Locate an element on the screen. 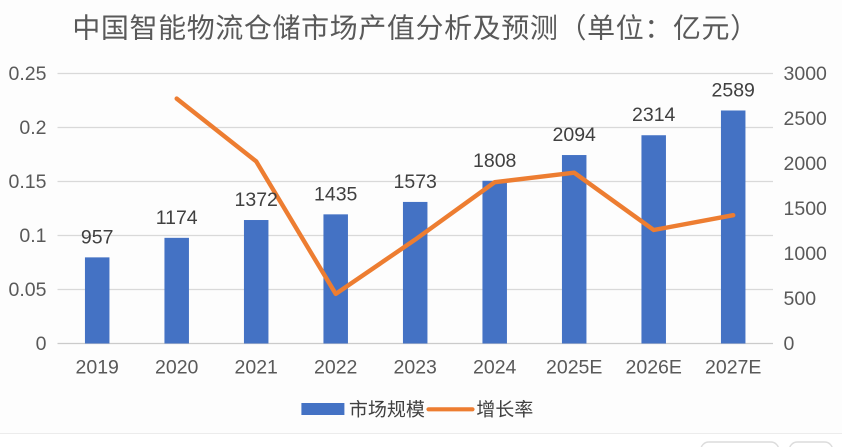 This screenshot has height=447, width=842. svg-text: 0.2 is located at coordinates (32, 128).